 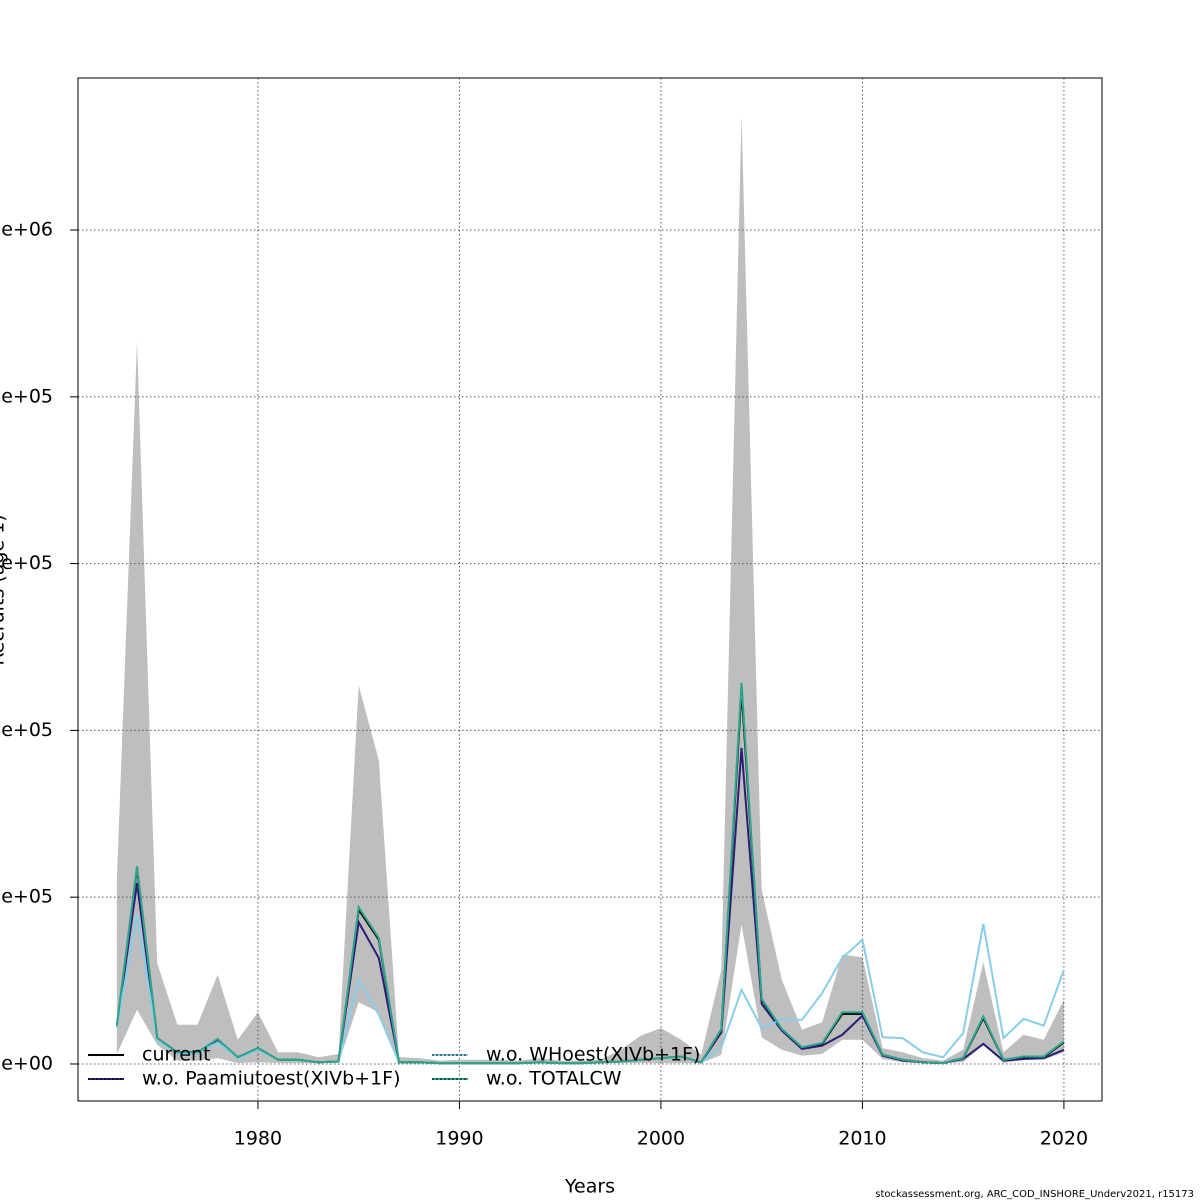 What do you see at coordinates (661, 1139) in the screenshot?
I see `x-tick-label: 2000` at bounding box center [661, 1139].